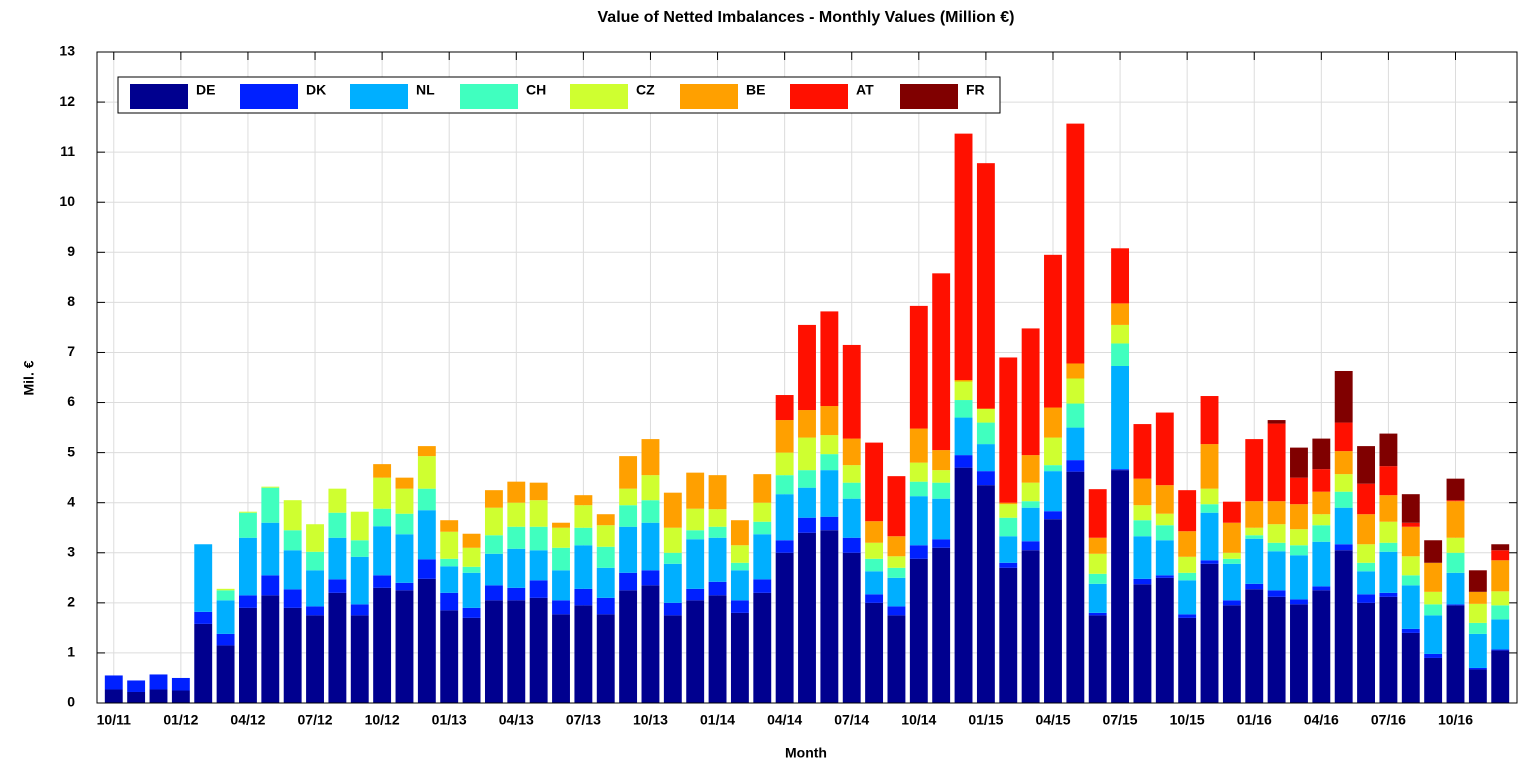  Describe the element at coordinates (717, 720) in the screenshot. I see `x-tick-label: 01/14` at that location.